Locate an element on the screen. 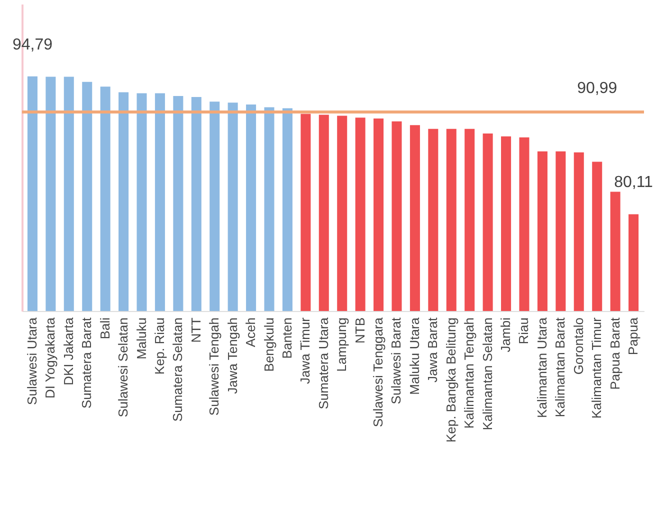 The image size is (666, 514). x-tick-label: Papua Barat is located at coordinates (614, 353).